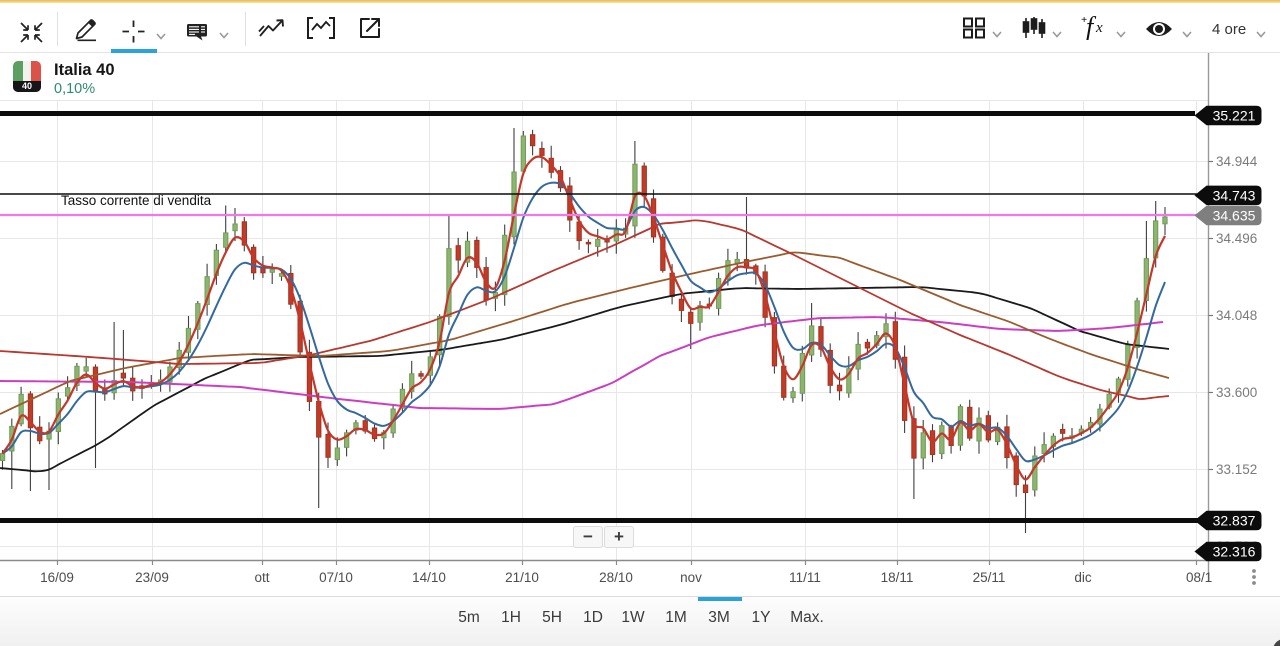  Describe the element at coordinates (1234, 116) in the screenshot. I see `svg-text: 35.221` at that location.